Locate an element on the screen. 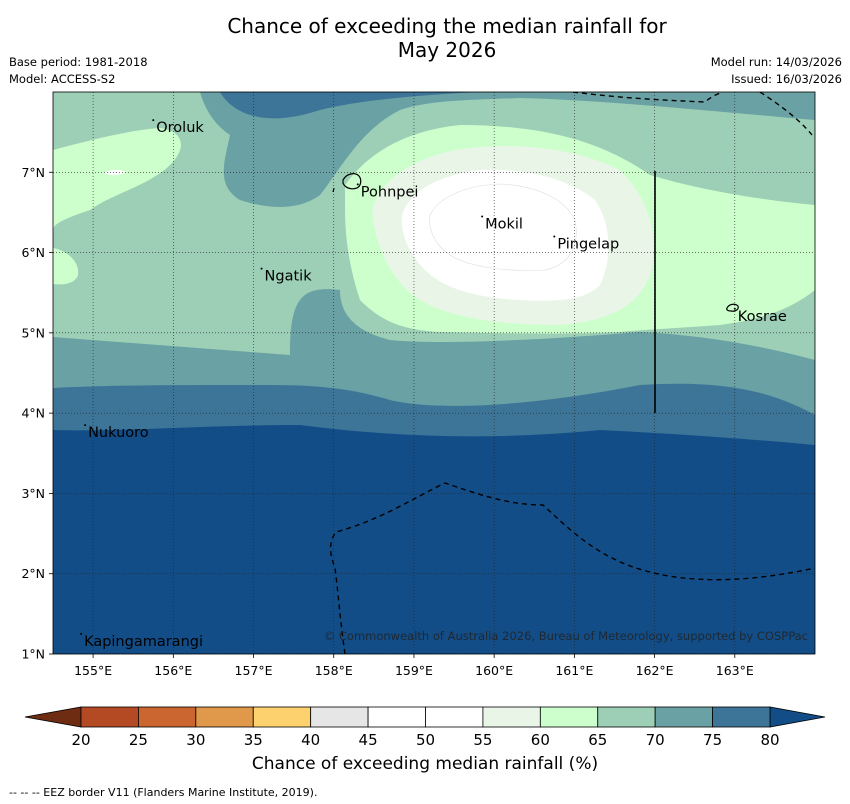  colorbar-low-extension is located at coordinates (53, 717).